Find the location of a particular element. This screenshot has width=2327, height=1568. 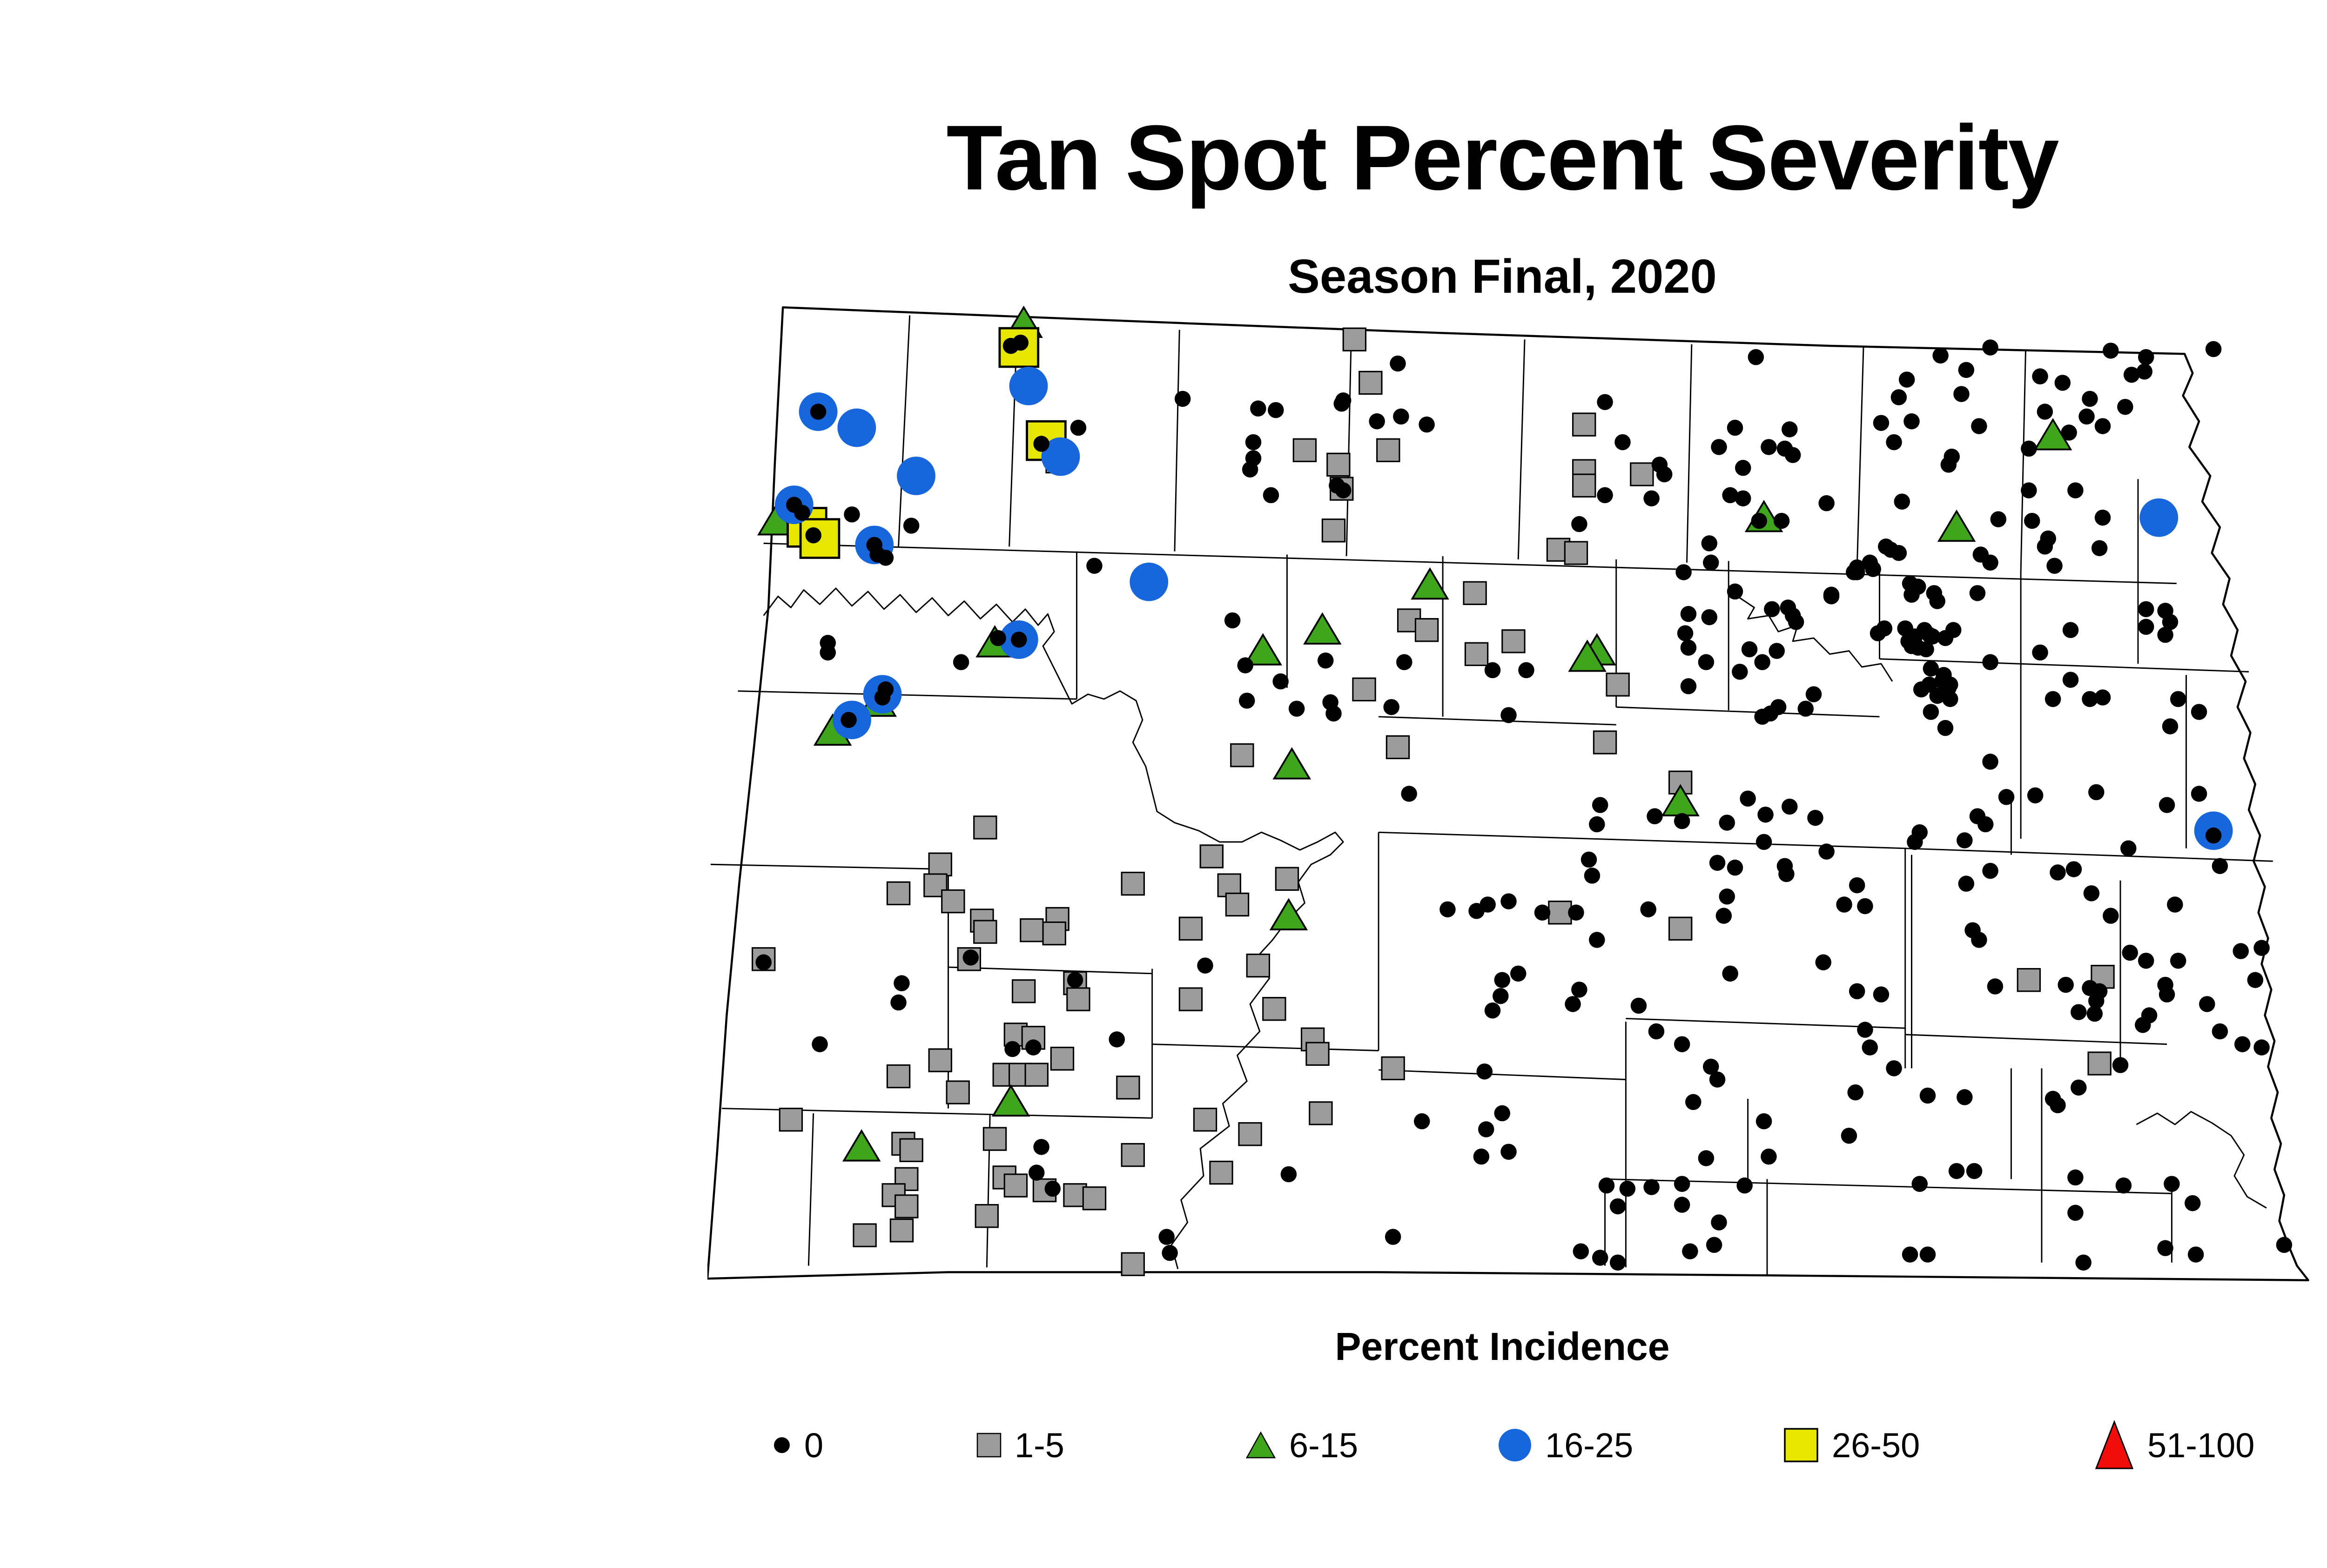

legend-item-1: 1-5 is located at coordinates (1020, 1445).